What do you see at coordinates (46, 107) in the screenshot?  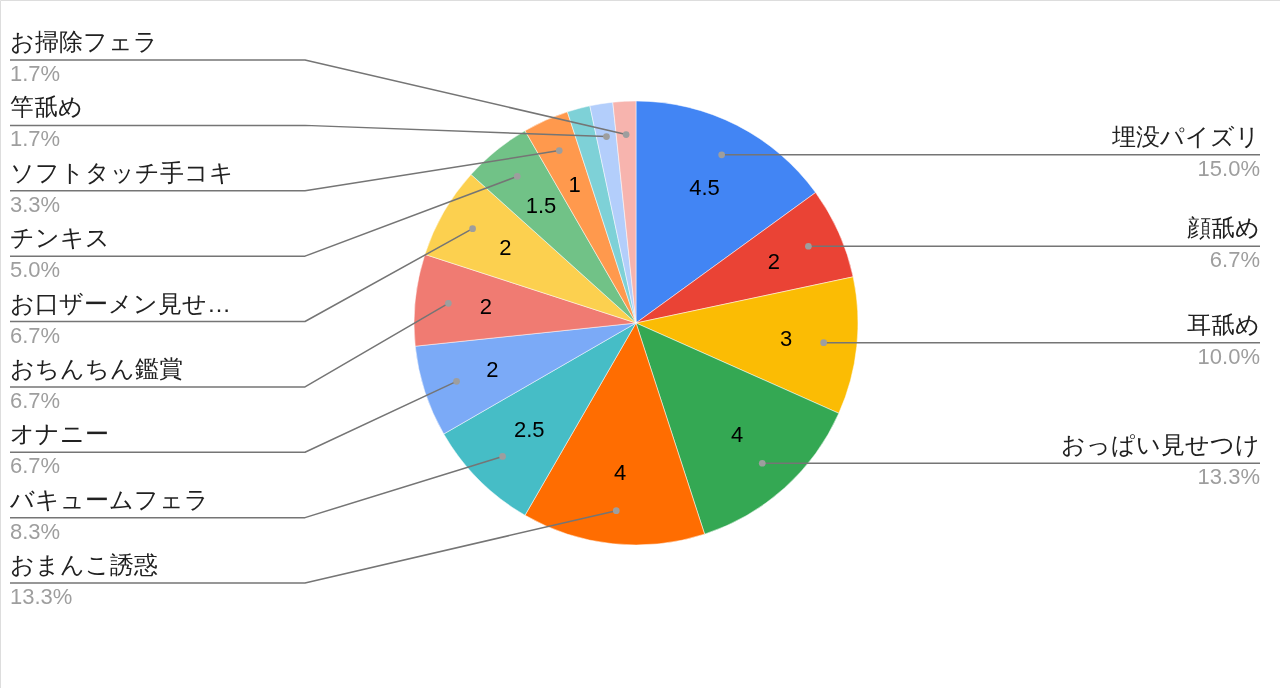 I see `slice-label: 竿舐め` at bounding box center [46, 107].